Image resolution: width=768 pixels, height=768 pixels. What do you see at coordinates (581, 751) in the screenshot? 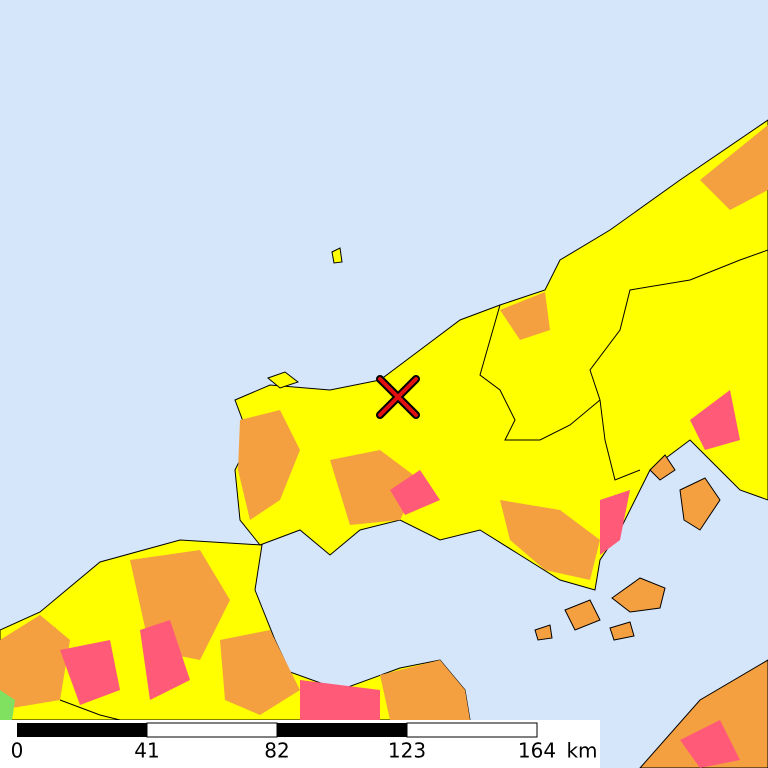
I see `scale-unit: km` at bounding box center [581, 751].